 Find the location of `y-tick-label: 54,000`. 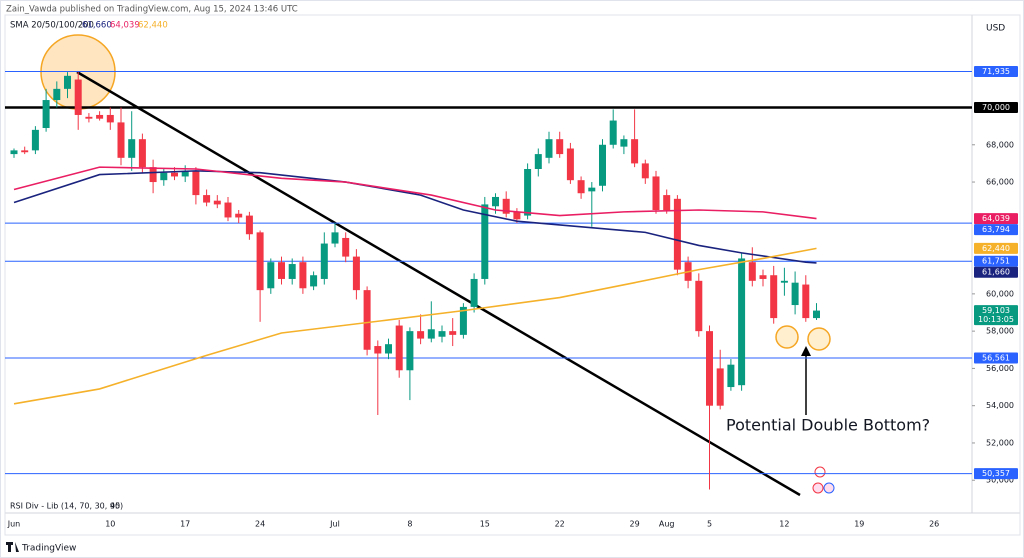

y-tick-label: 54,000 is located at coordinates (1000, 405).